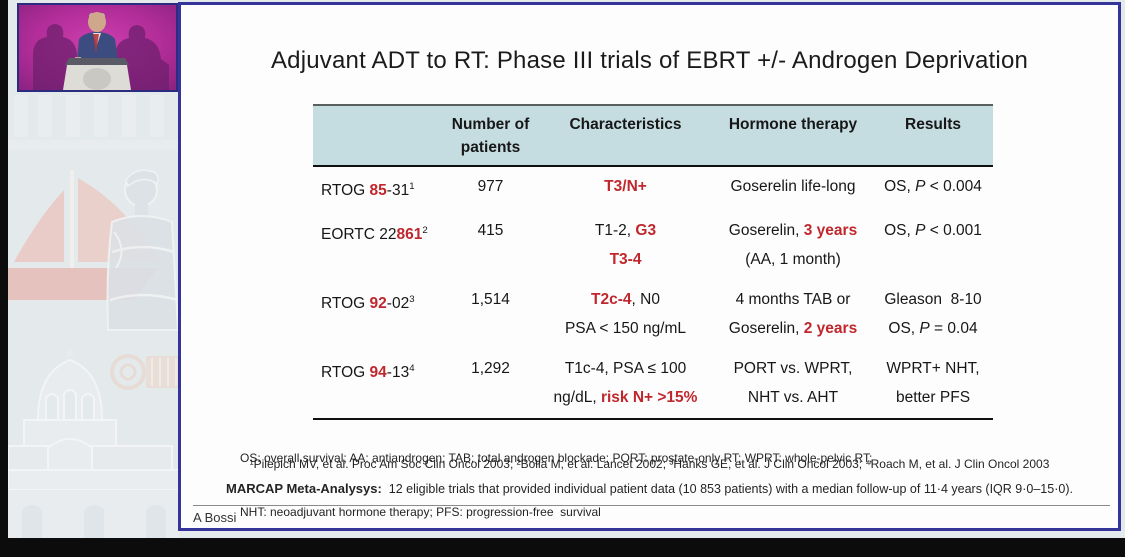  I want to click on text-segment: , N0, so click(645, 300).